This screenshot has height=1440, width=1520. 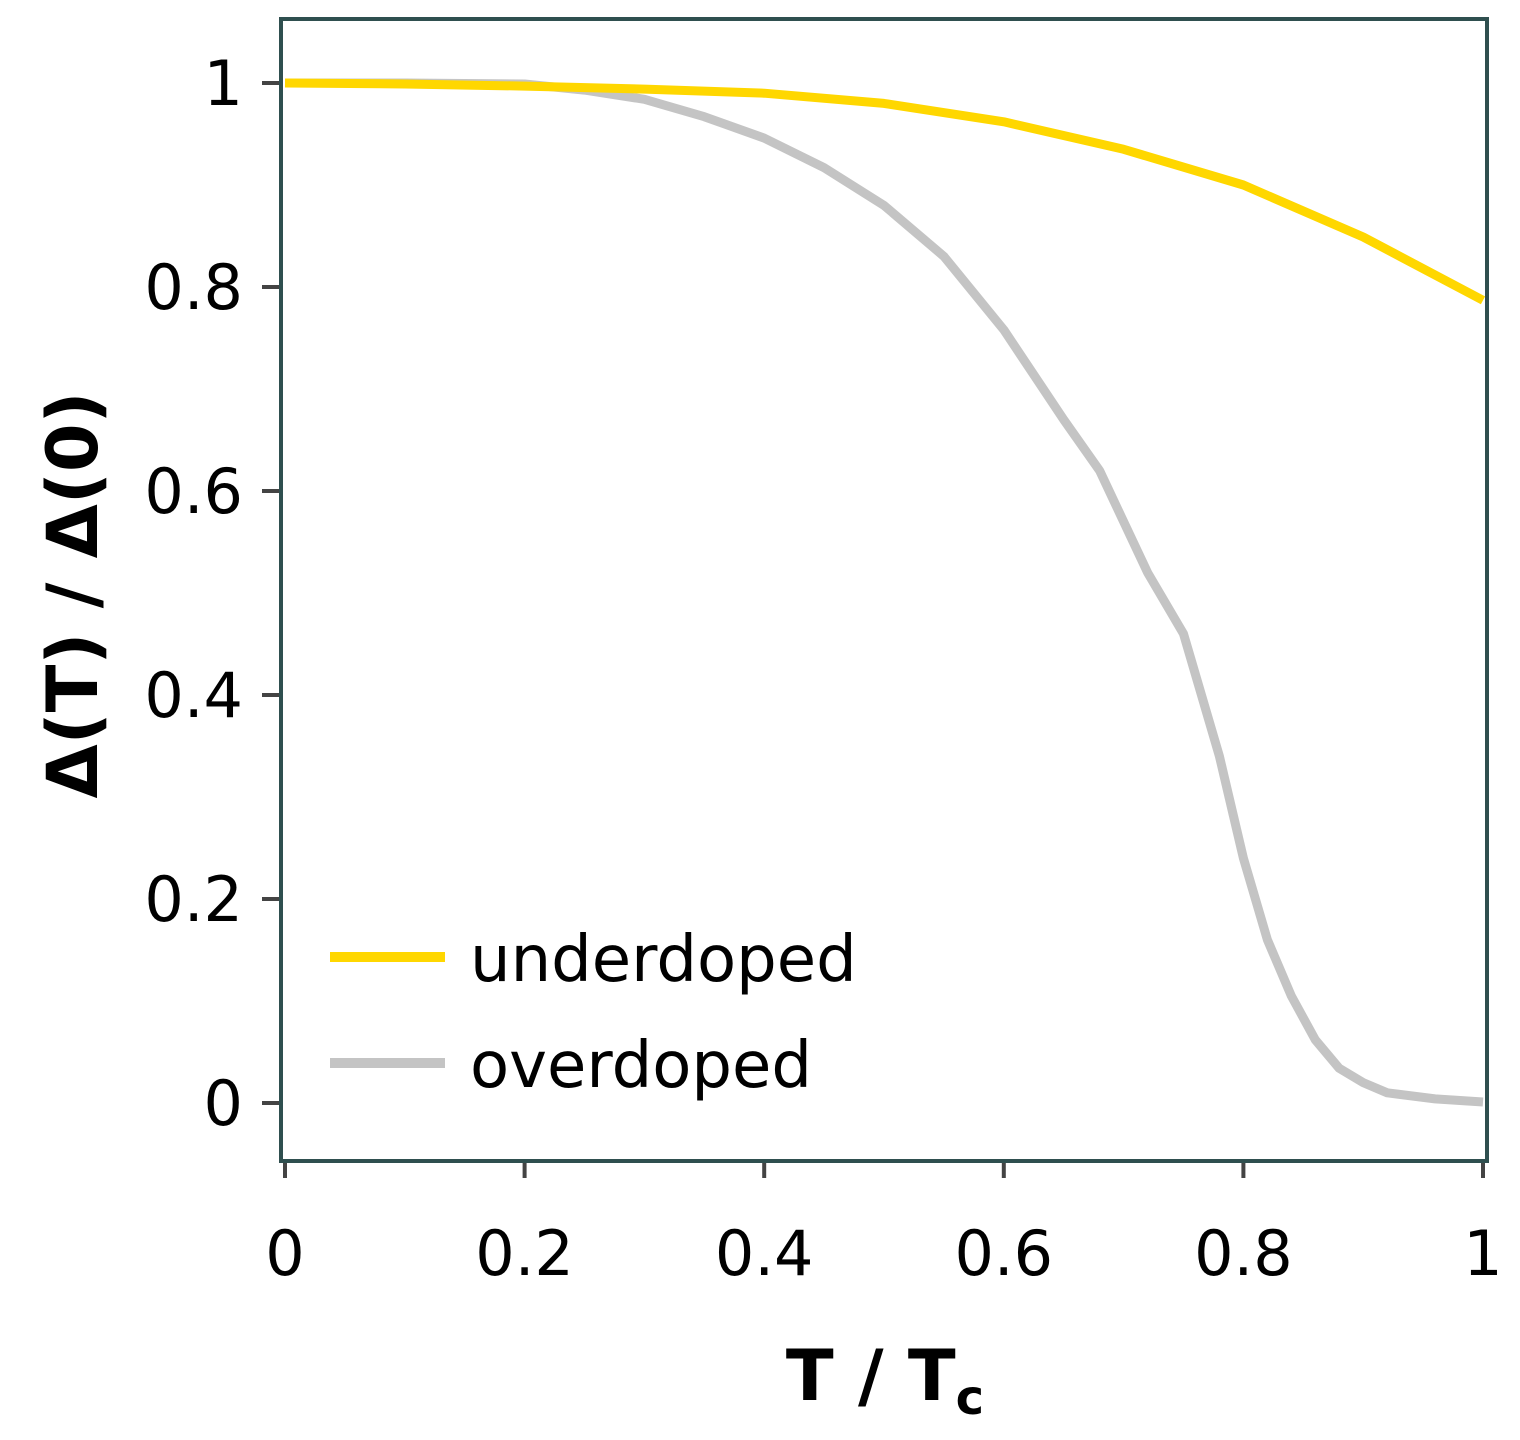 I want to click on x-tick-label: 0.8, so click(x=1243, y=1253).